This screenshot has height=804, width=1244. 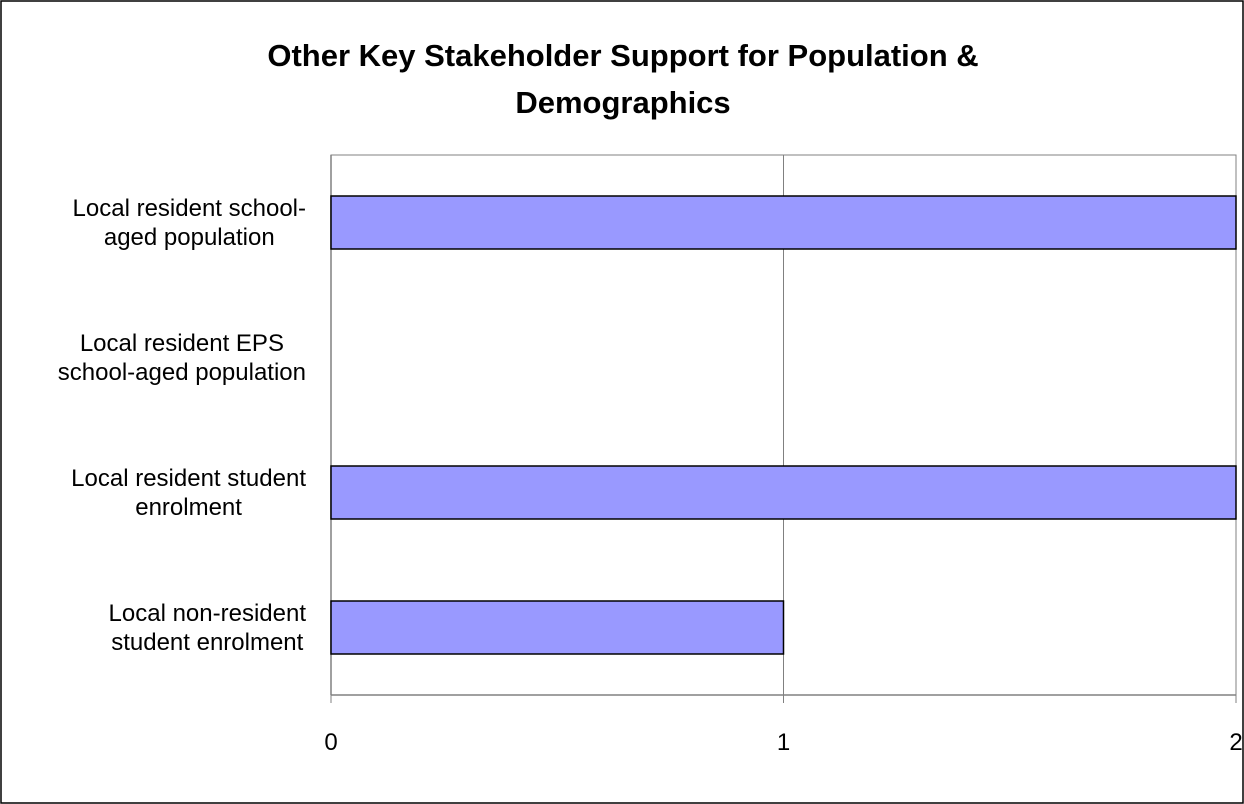 What do you see at coordinates (330, 742) in the screenshot?
I see `x-tick-label-0: 0` at bounding box center [330, 742].